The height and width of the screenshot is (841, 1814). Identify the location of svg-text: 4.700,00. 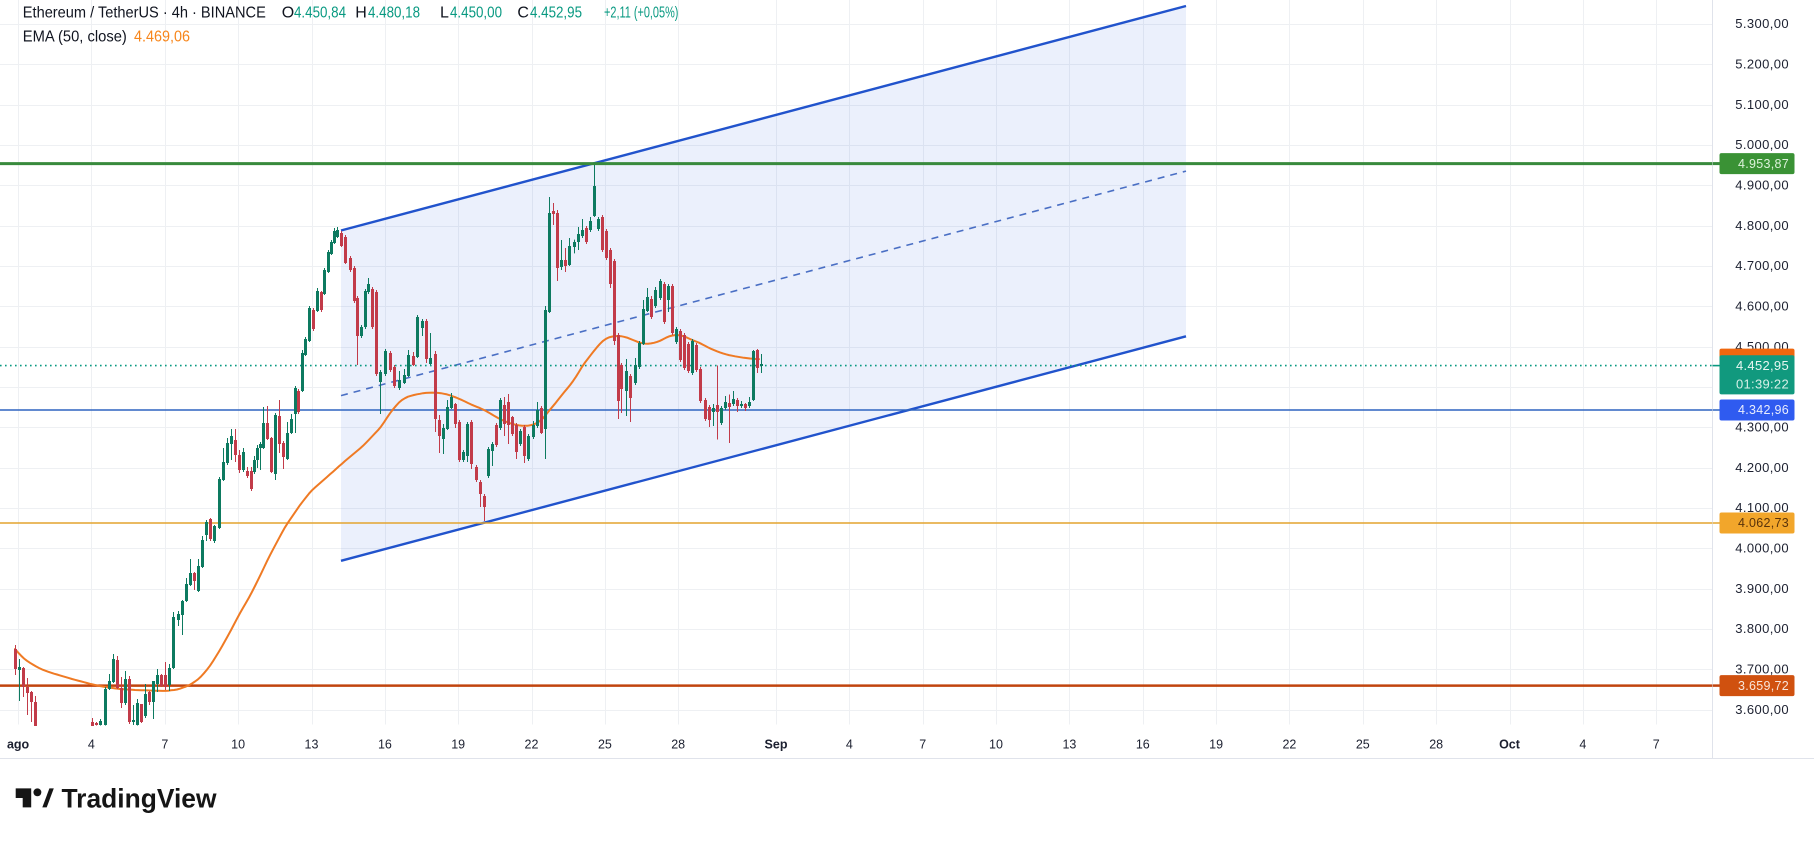
(1762, 265).